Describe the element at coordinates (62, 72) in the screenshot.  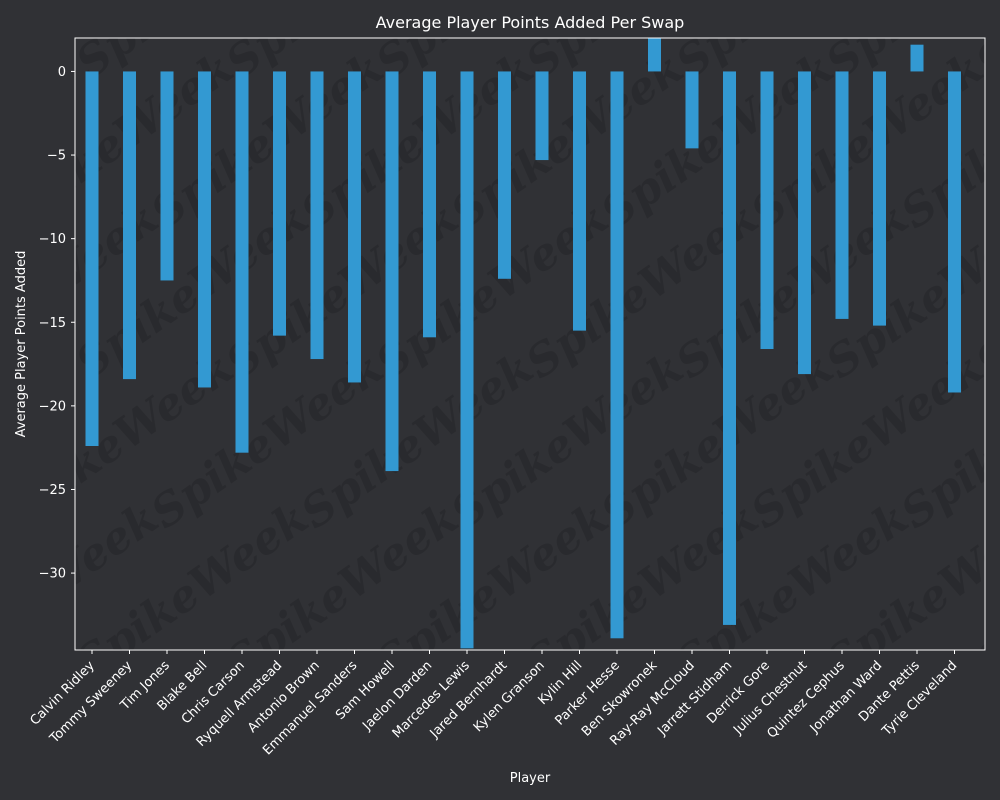
I see `y-tick-label: 0` at that location.